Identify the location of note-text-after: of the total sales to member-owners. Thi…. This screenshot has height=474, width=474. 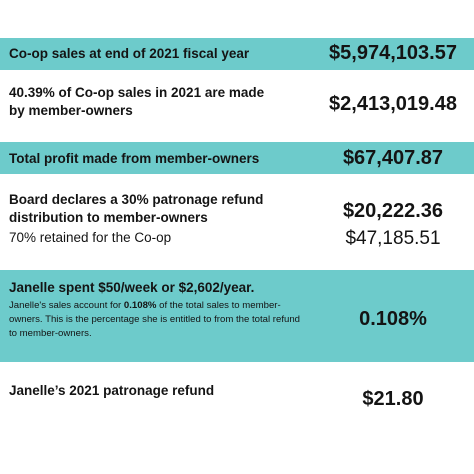
(154, 319).